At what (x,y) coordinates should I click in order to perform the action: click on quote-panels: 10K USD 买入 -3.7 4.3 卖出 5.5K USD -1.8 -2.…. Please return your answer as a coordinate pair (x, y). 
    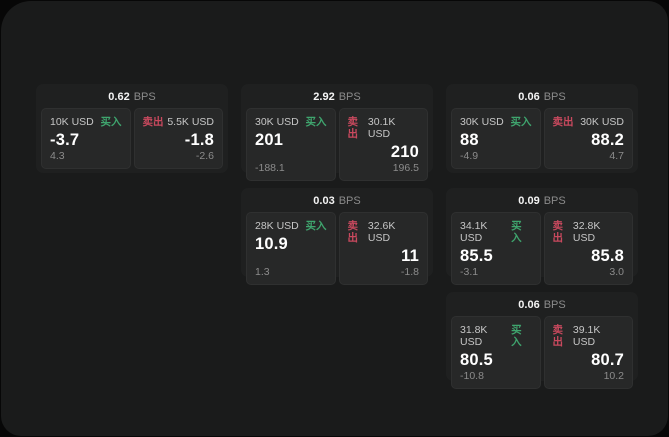
    Looking at the image, I should click on (132, 138).